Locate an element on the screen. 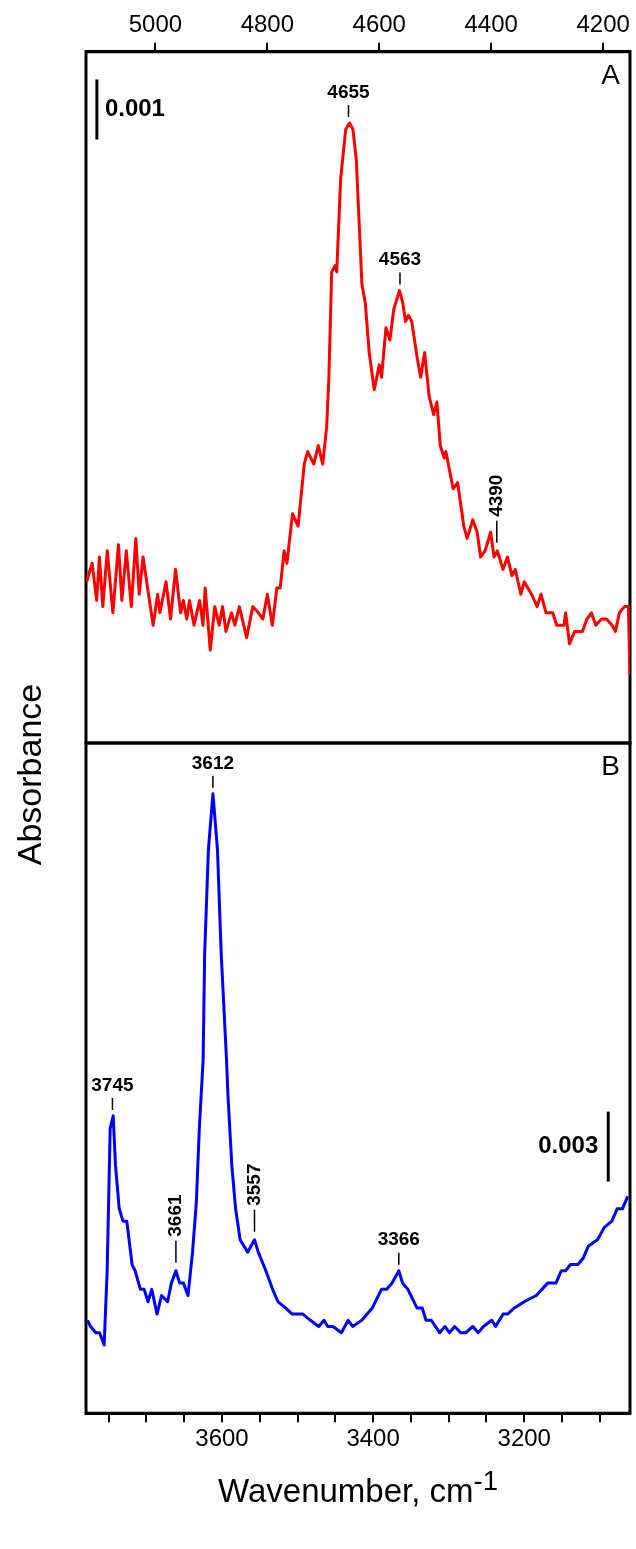  annotation: 4655 is located at coordinates (349, 91).